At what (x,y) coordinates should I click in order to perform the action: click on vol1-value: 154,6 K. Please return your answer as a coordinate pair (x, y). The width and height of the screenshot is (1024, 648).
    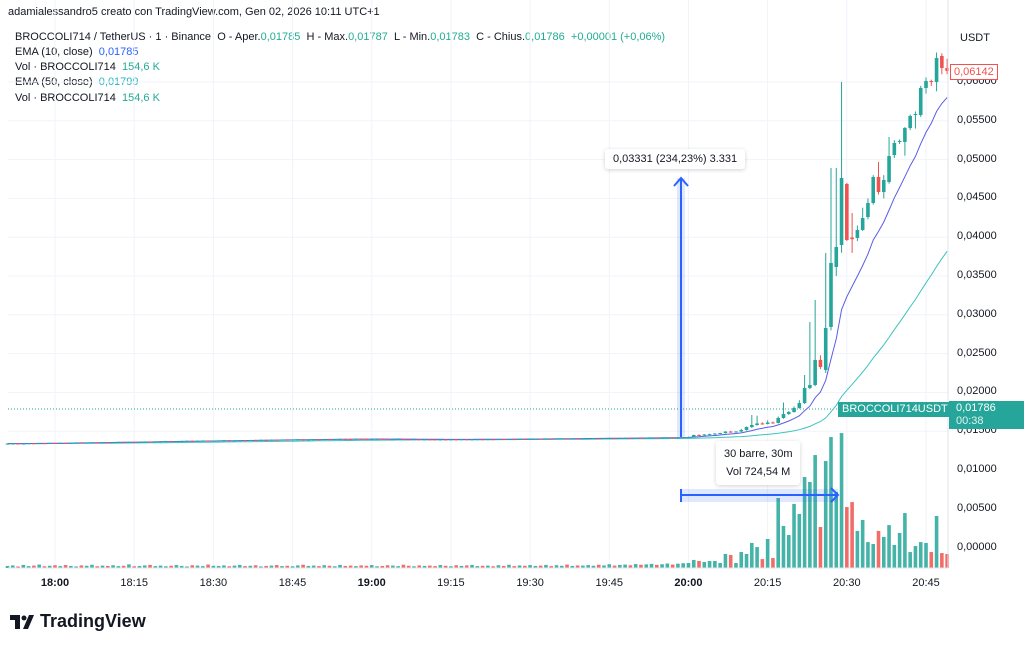
    Looking at the image, I should click on (141, 67).